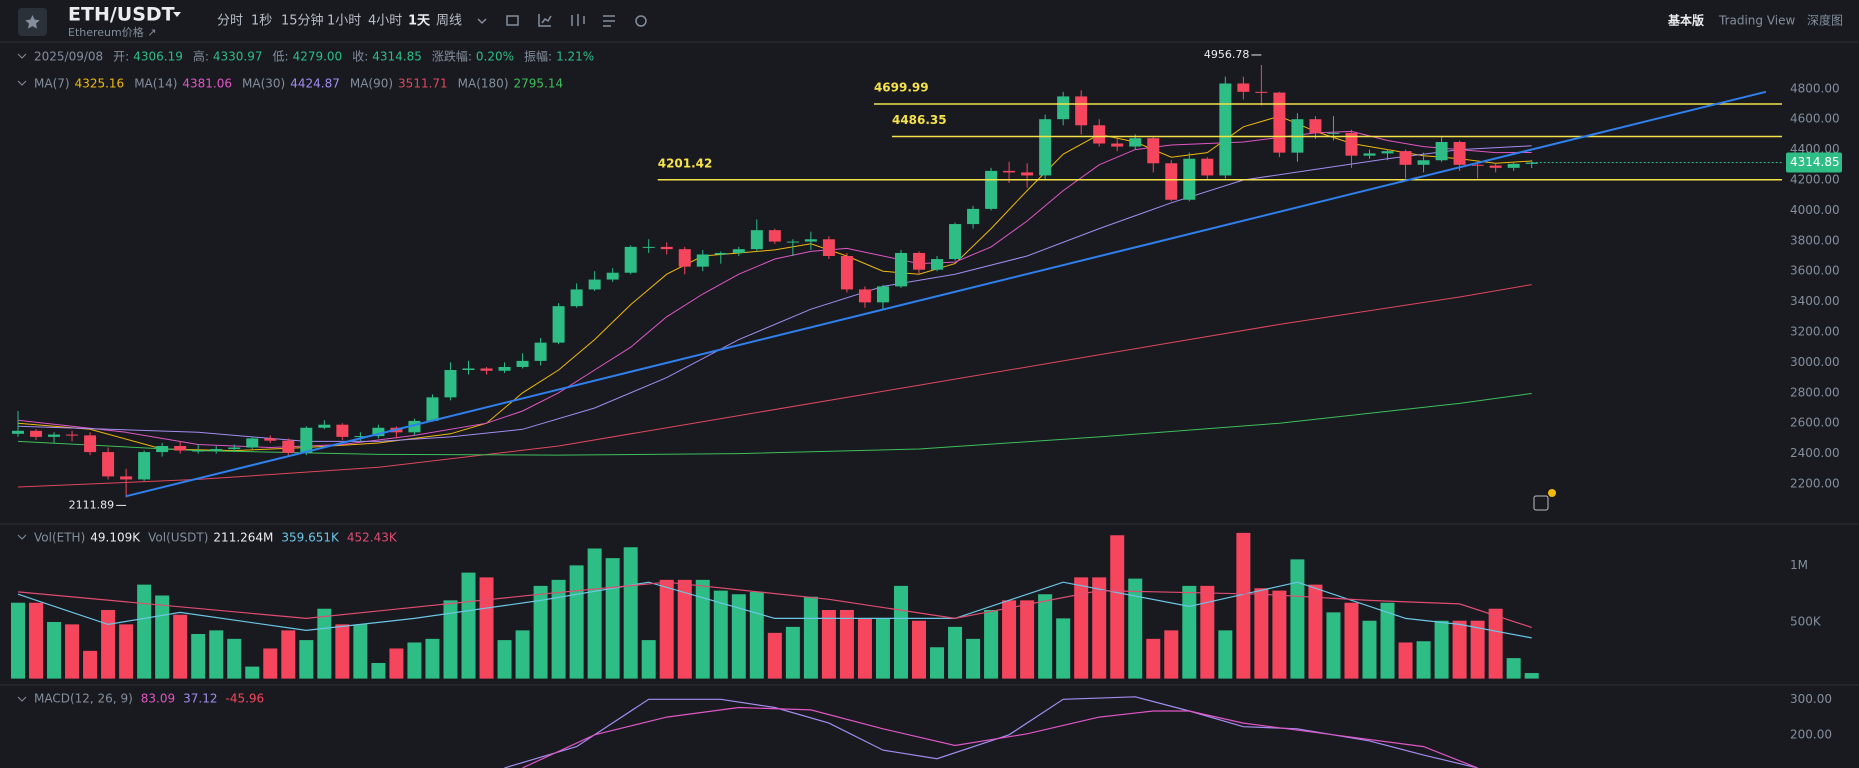  I want to click on info-field: 涨跌幅:, so click(452, 56).